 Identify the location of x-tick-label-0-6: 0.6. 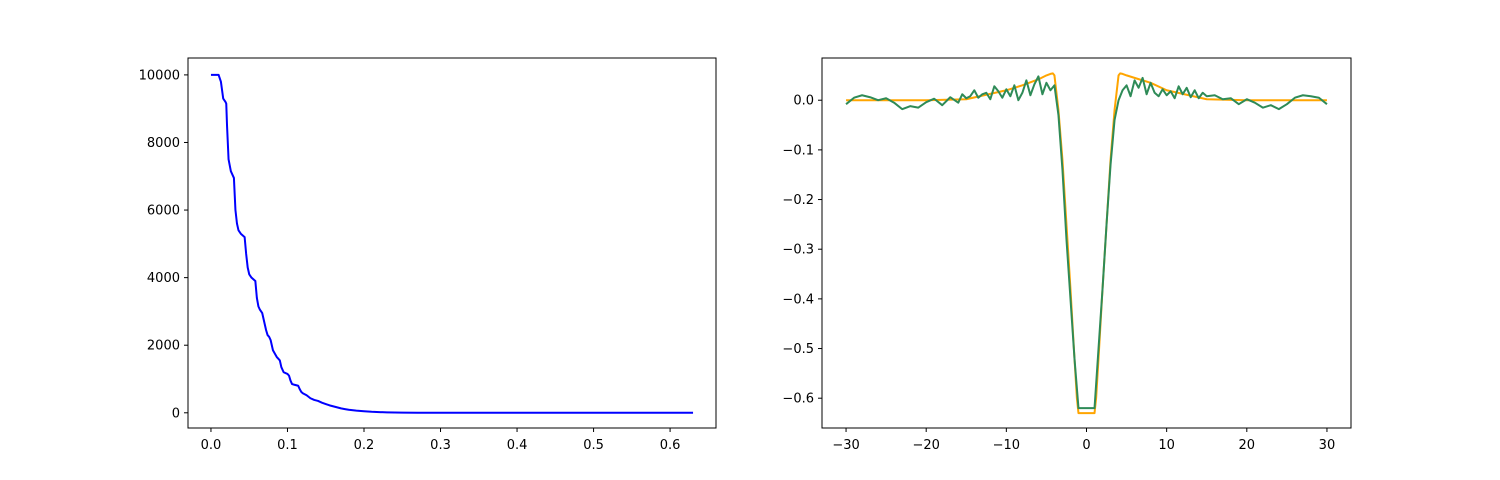
(670, 445).